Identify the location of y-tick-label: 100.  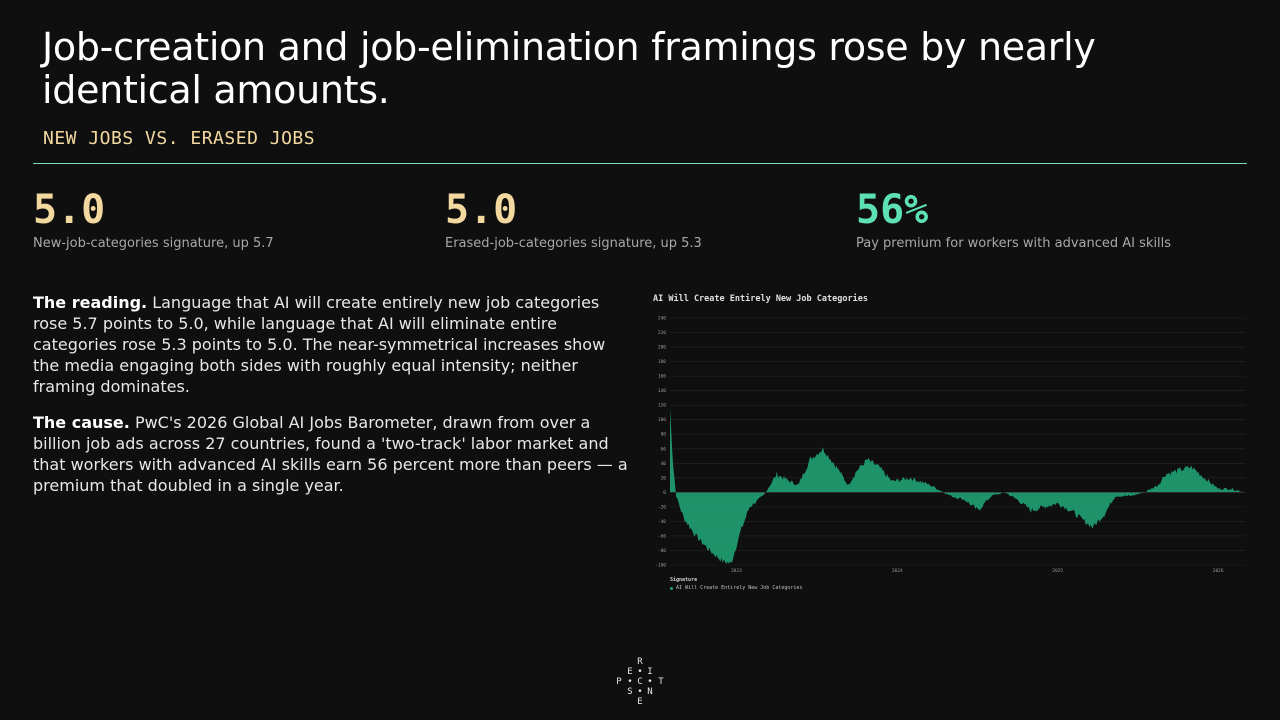
(662, 420).